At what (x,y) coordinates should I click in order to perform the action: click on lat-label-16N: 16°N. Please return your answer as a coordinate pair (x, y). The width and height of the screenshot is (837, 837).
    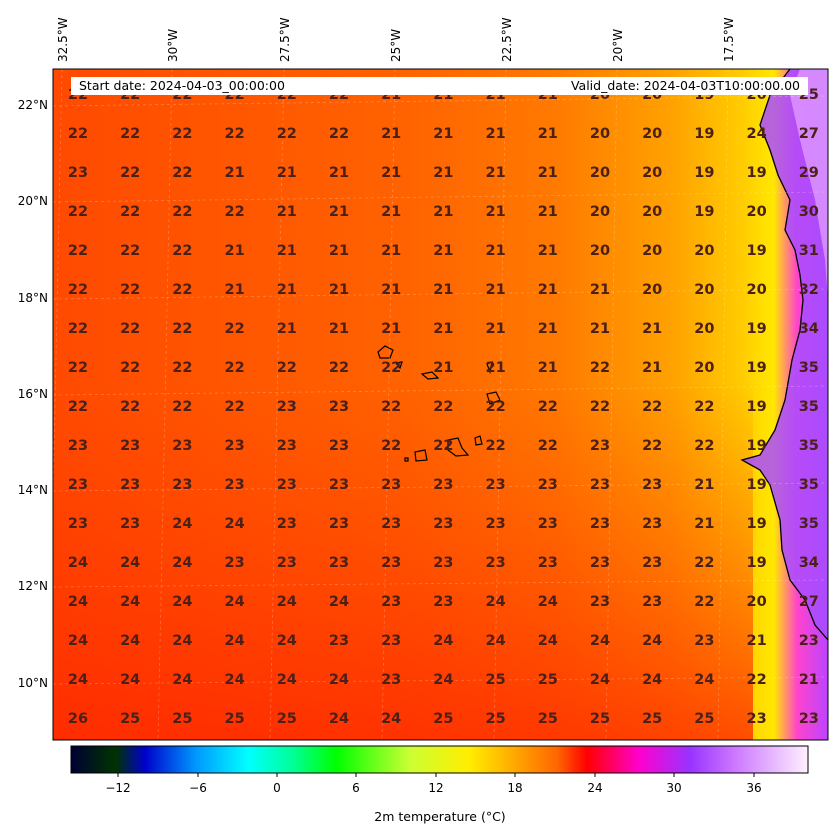
    Looking at the image, I should click on (32, 394).